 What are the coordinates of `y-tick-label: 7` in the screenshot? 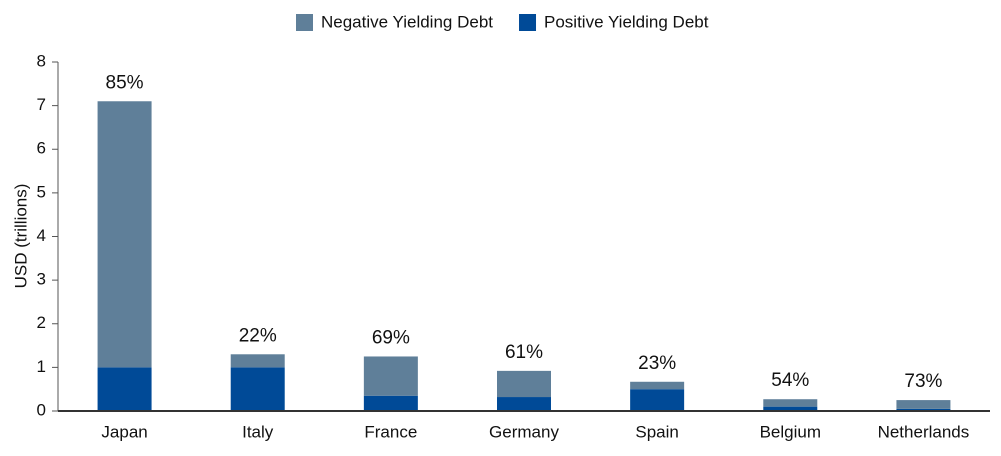 It's located at (41, 104).